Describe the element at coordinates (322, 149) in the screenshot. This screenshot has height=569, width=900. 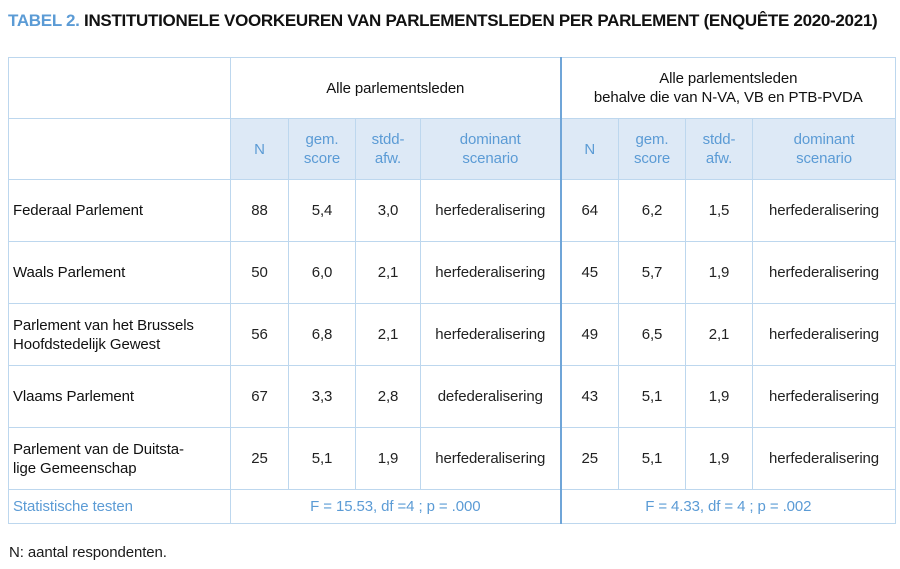
I see `col-header-mean-1: gem. score` at that location.